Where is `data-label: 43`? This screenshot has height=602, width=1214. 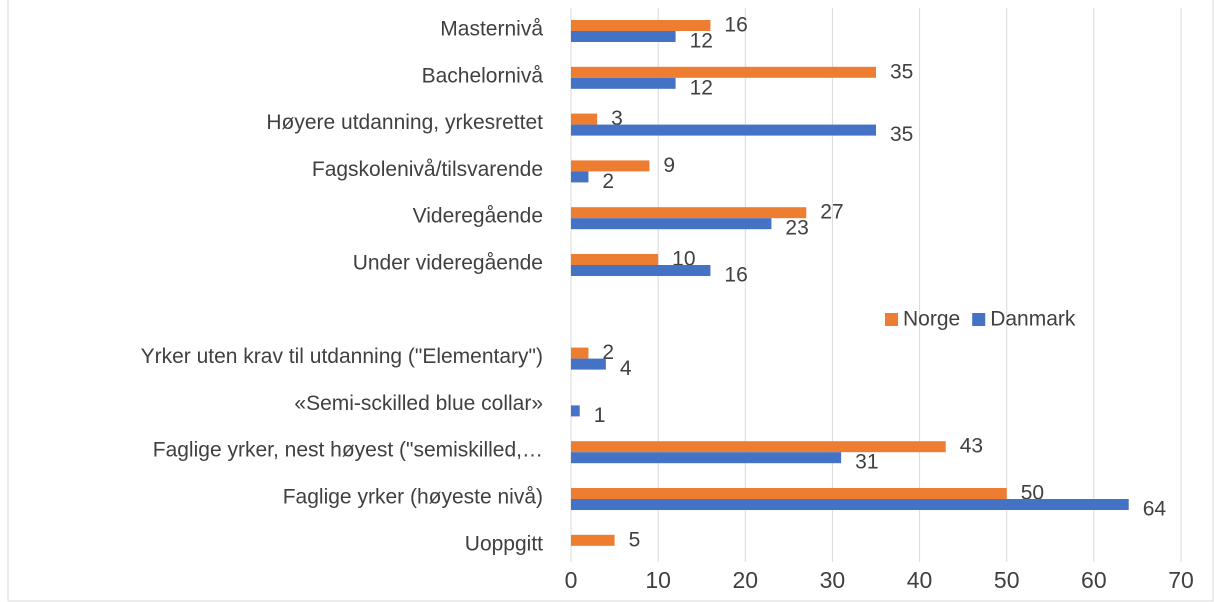
data-label: 43 is located at coordinates (971, 446).